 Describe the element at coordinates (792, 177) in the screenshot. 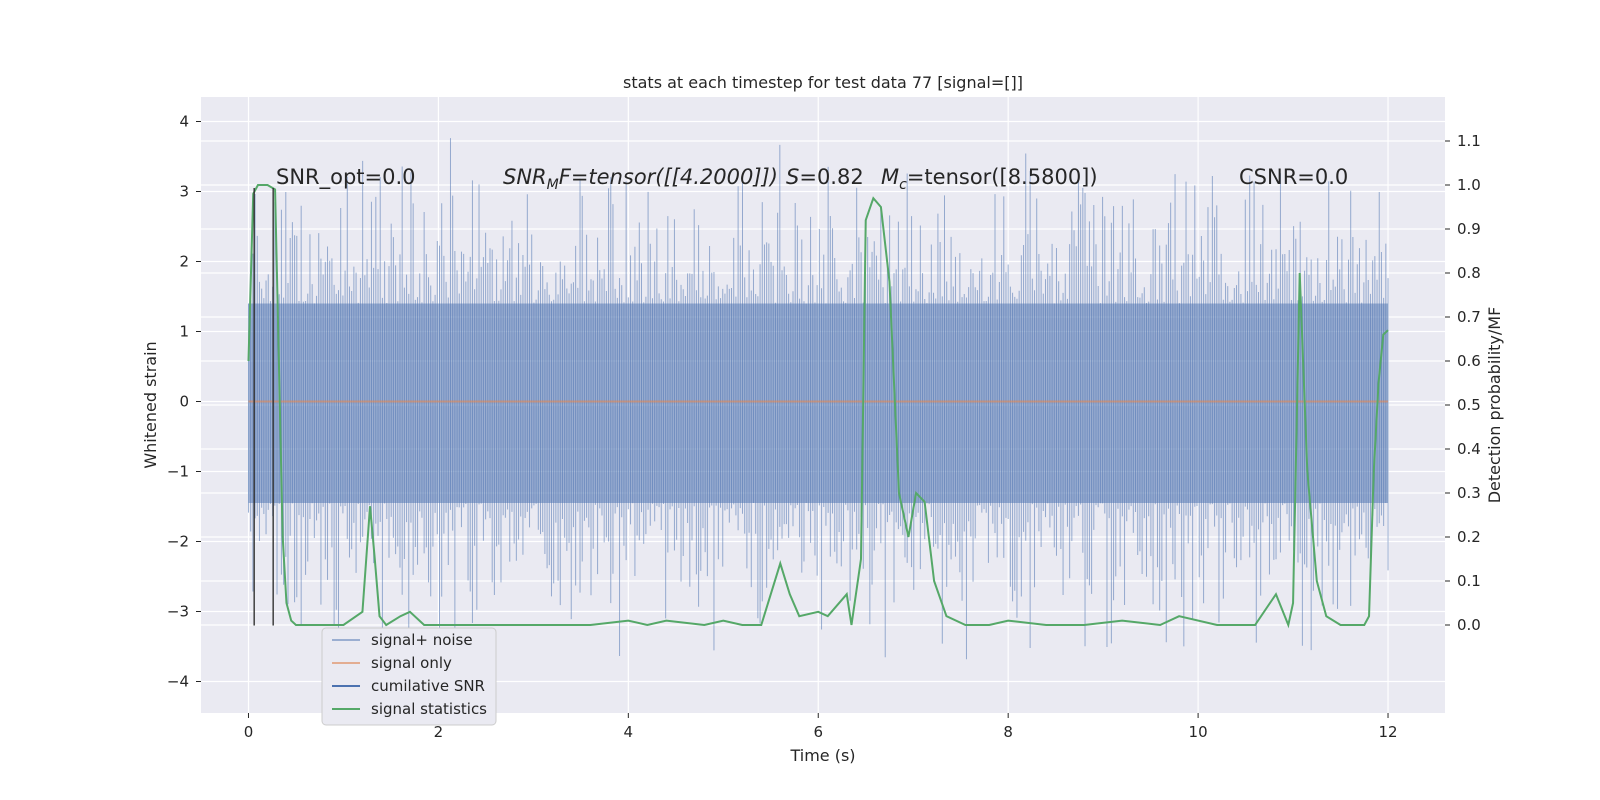

I see `s-value-symbol: S` at that location.